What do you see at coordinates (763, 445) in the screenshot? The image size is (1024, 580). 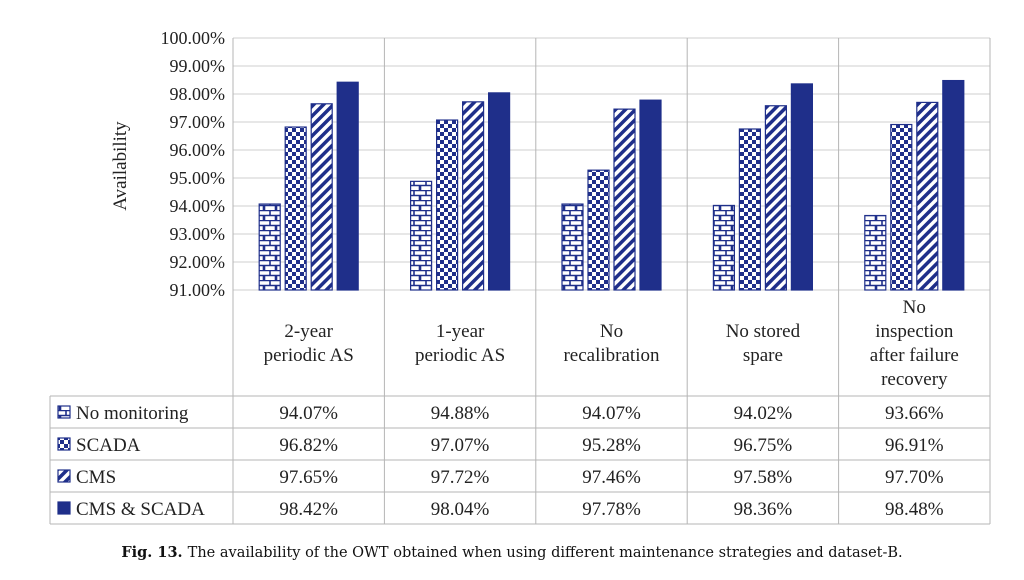 I see `data-table-value: 96.75%` at bounding box center [763, 445].